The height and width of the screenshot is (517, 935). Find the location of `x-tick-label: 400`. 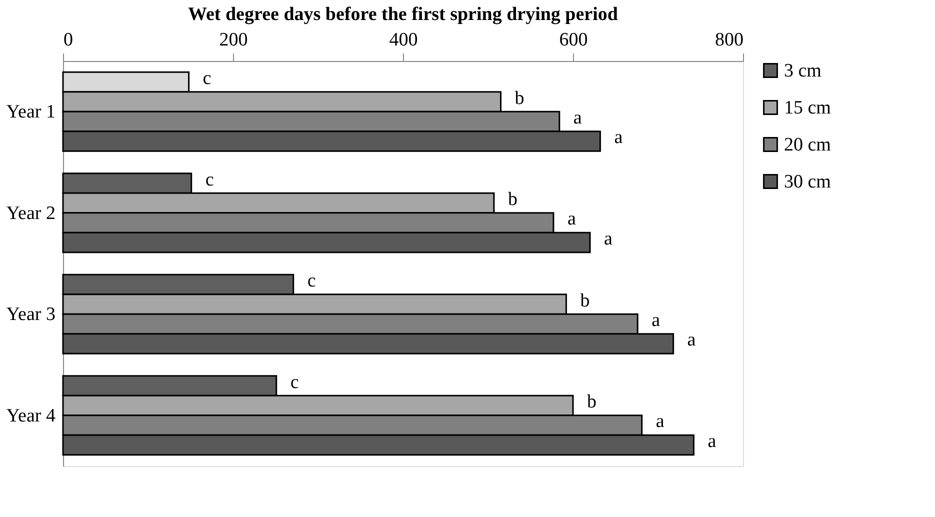

x-tick-label: 400 is located at coordinates (403, 40).